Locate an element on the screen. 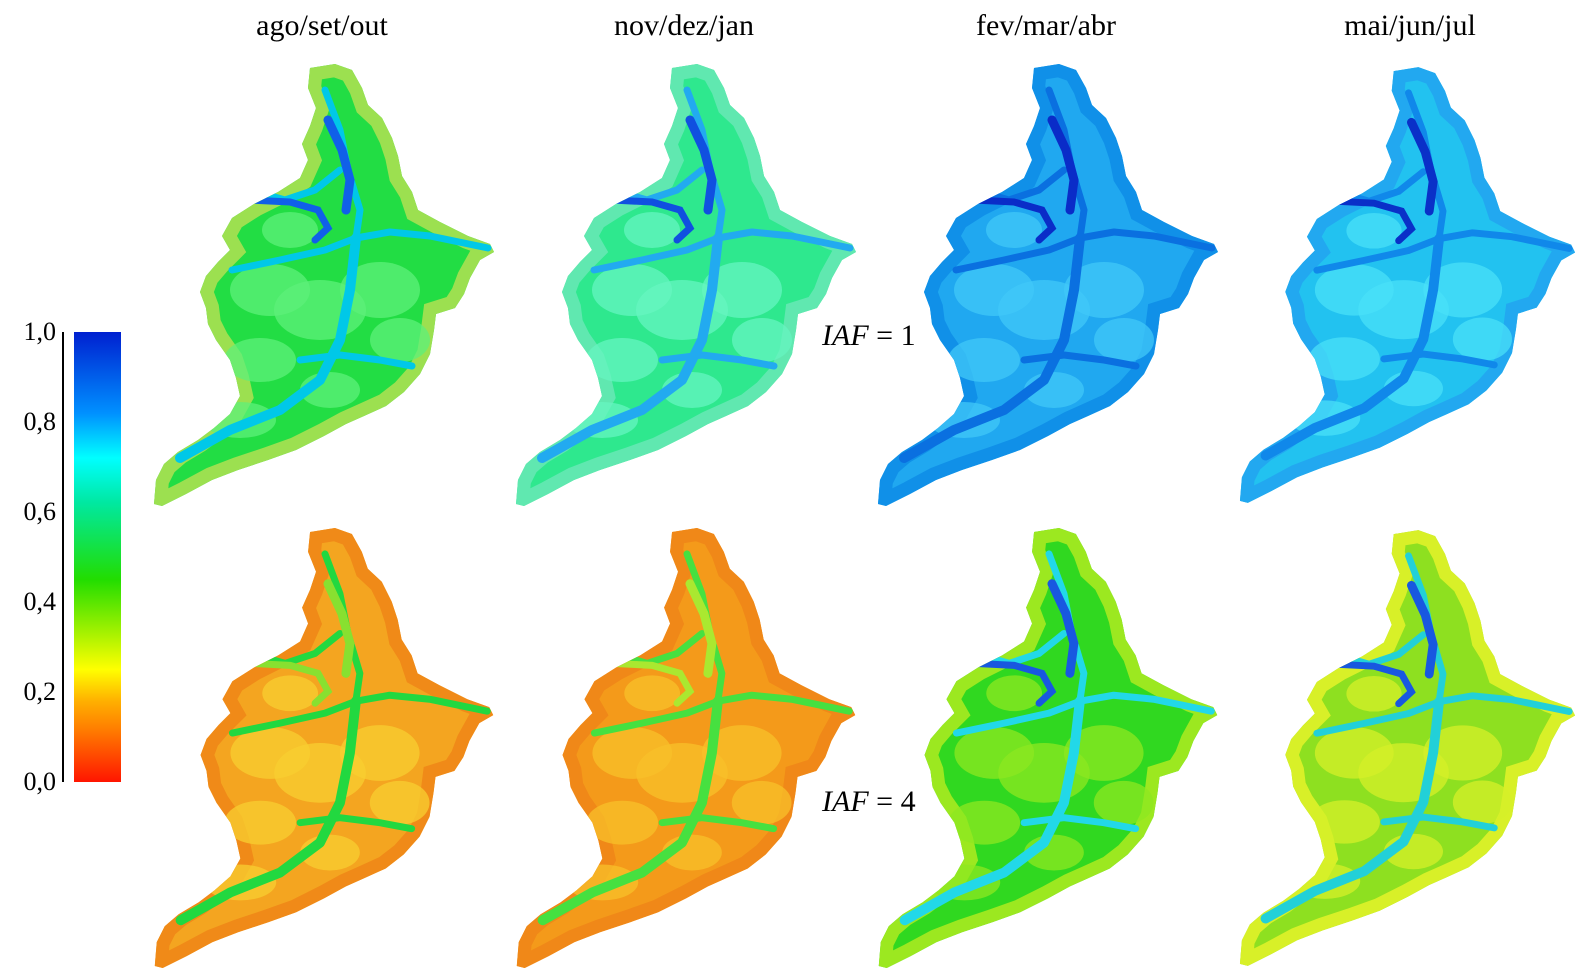  colorbar-tick-0-4: 0,4 is located at coordinates (40, 601).